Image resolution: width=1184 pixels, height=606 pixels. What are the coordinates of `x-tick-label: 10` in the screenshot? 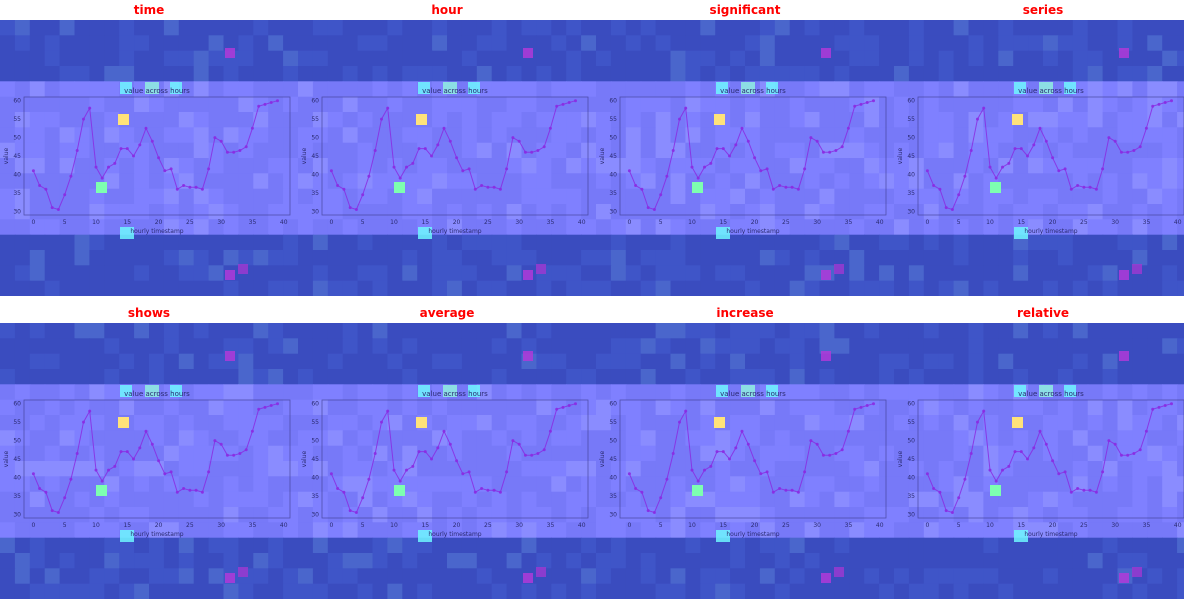 It's located at (692, 222).